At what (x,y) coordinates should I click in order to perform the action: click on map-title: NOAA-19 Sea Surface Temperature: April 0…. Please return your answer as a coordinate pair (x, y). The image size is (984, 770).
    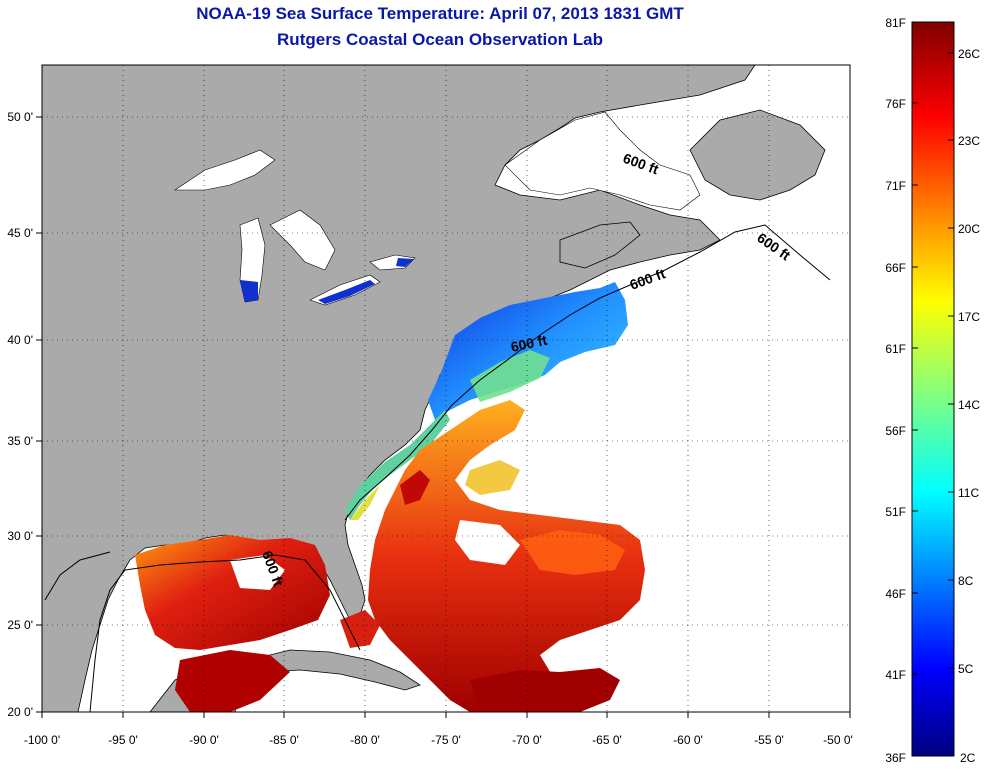
    Looking at the image, I should click on (440, 13).